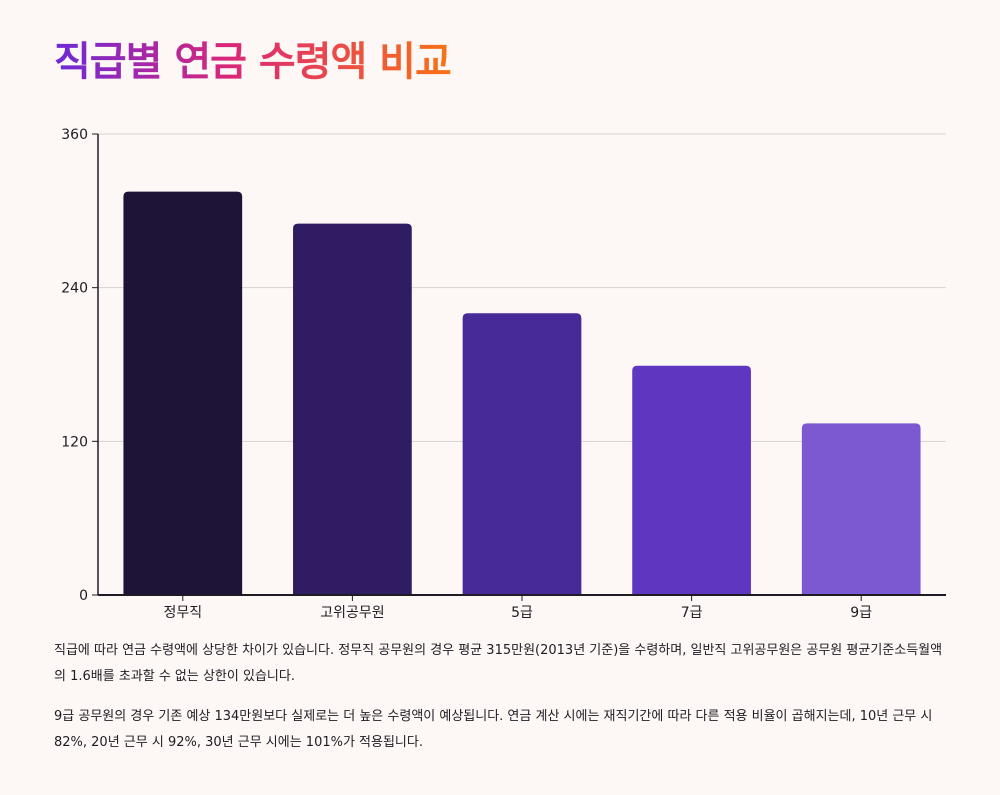  I want to click on y-tick-label: 0, so click(83, 596).